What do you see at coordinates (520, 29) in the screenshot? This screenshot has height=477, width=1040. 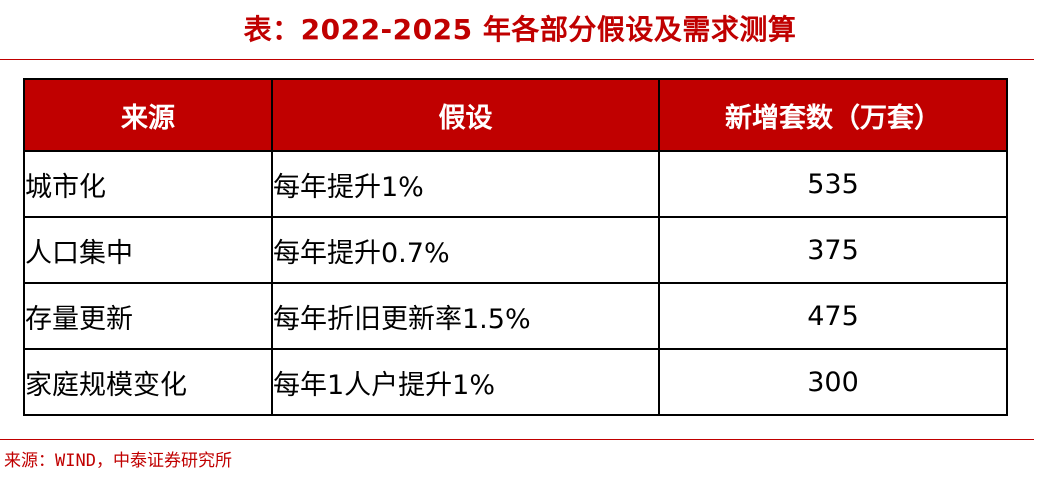 I see `page-title: 表：2022-2025 年各部分假设及需求测算` at bounding box center [520, 29].